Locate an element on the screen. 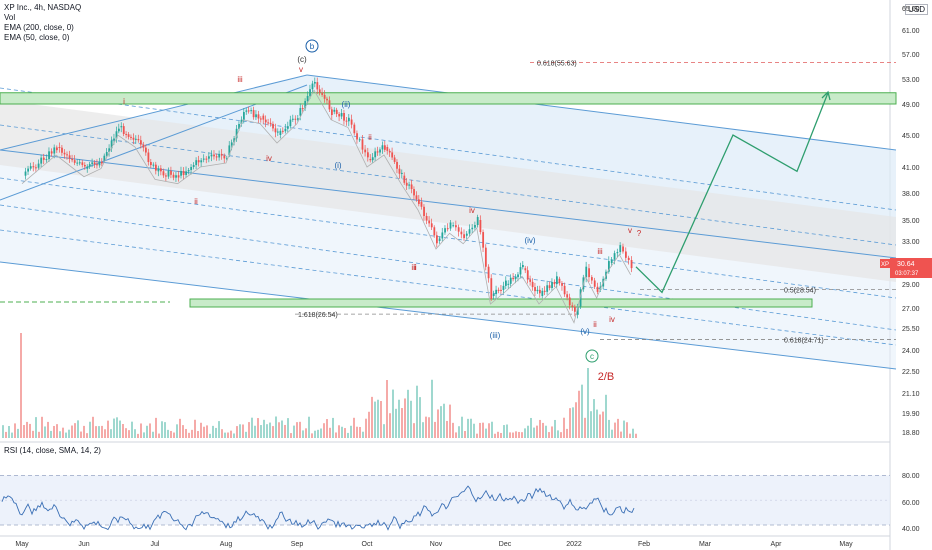 The width and height of the screenshot is (932, 550). price-tick: 45.00 is located at coordinates (911, 136).